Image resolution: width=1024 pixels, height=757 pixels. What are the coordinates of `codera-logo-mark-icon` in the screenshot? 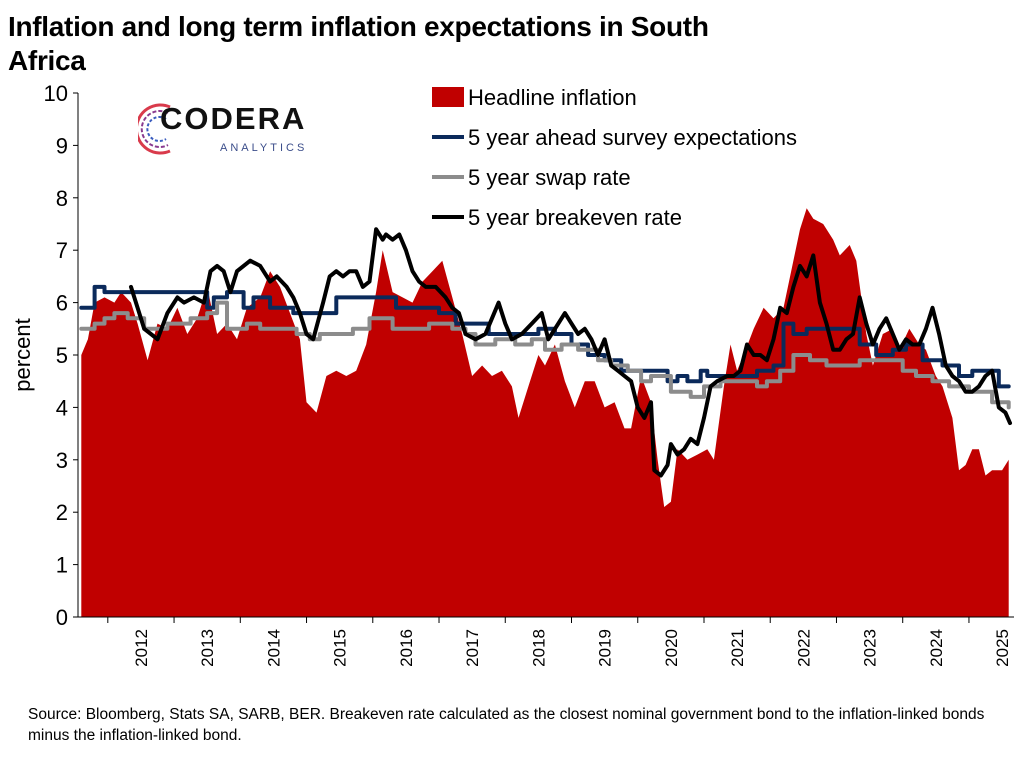 It's located at (154, 129).